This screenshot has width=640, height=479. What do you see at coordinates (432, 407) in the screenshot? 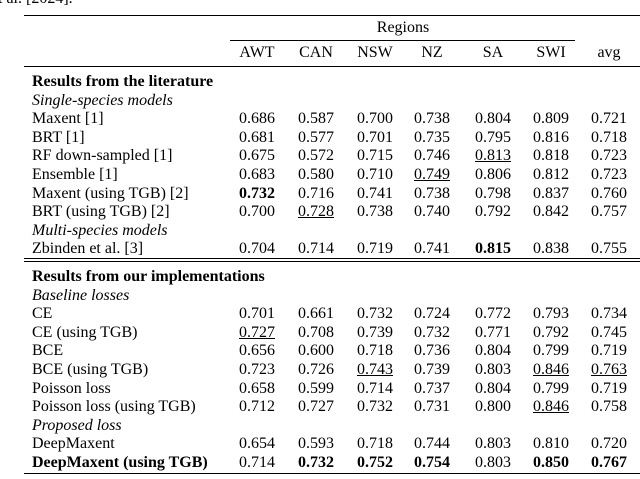
I see `cell: 0.731` at bounding box center [432, 407].